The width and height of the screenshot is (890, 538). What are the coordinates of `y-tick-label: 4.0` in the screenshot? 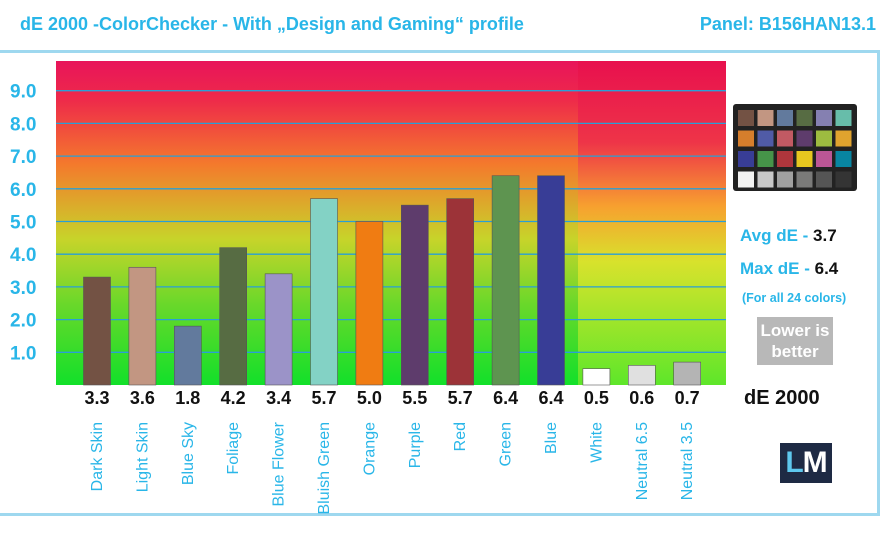 It's located at (23, 255).